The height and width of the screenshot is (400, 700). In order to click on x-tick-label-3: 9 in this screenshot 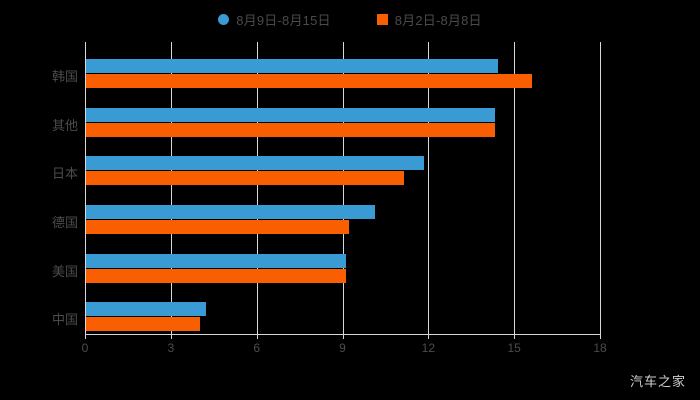, I will do `click(342, 348)`.